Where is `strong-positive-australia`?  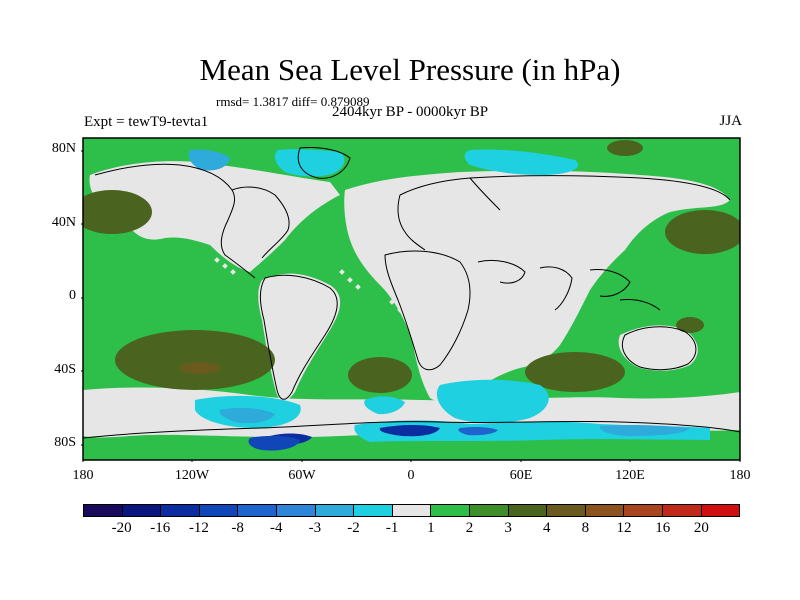 strong-positive-australia is located at coordinates (690, 325).